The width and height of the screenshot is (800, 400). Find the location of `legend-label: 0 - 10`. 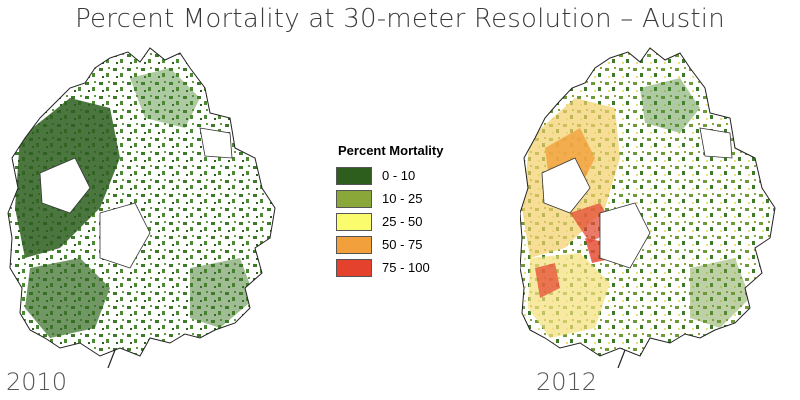

legend-label: 0 - 10 is located at coordinates (399, 175).